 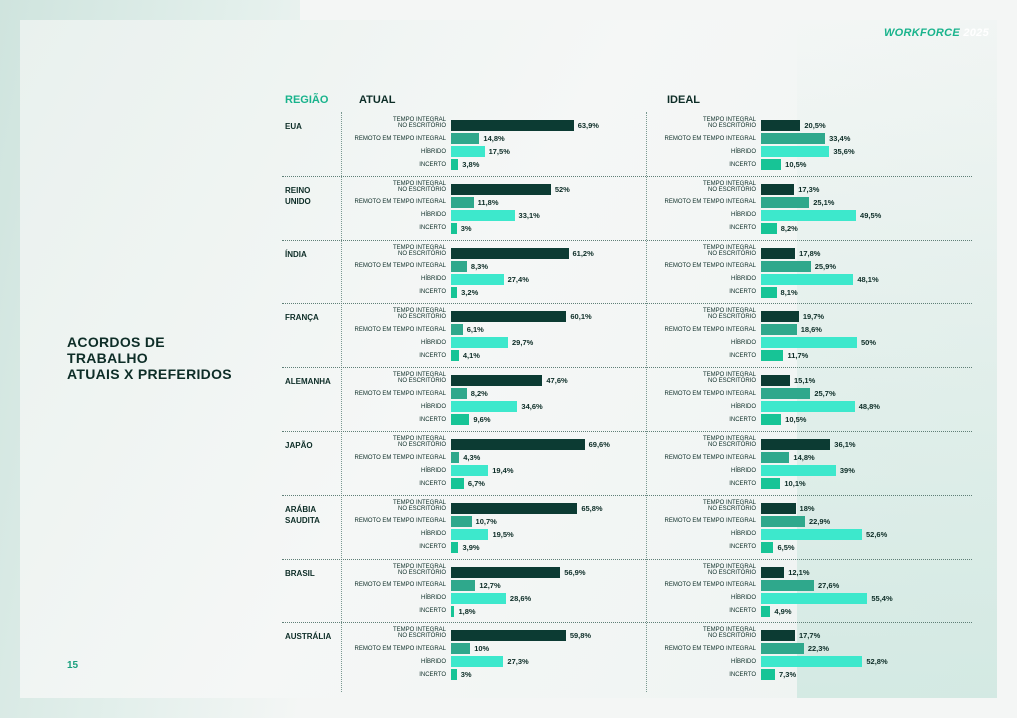 I want to click on data-label: 14,8%, so click(x=804, y=457).